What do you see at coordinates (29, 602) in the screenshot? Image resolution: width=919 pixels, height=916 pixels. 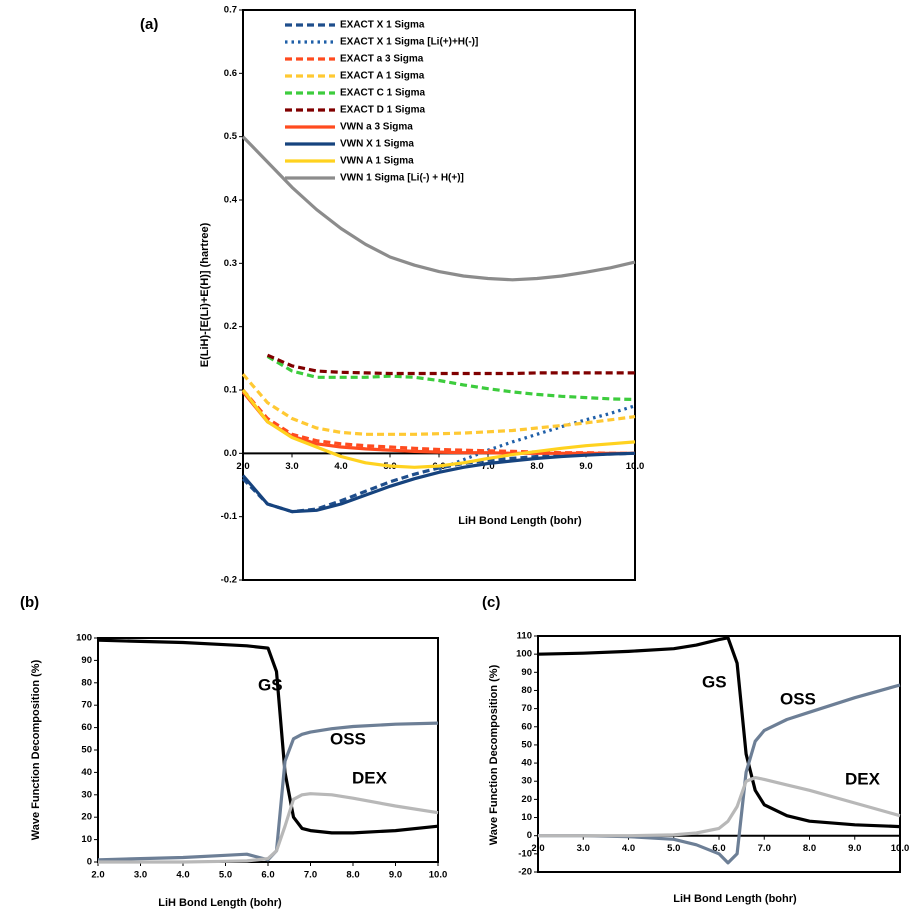 I see `panel-title: (b)` at bounding box center [29, 602].